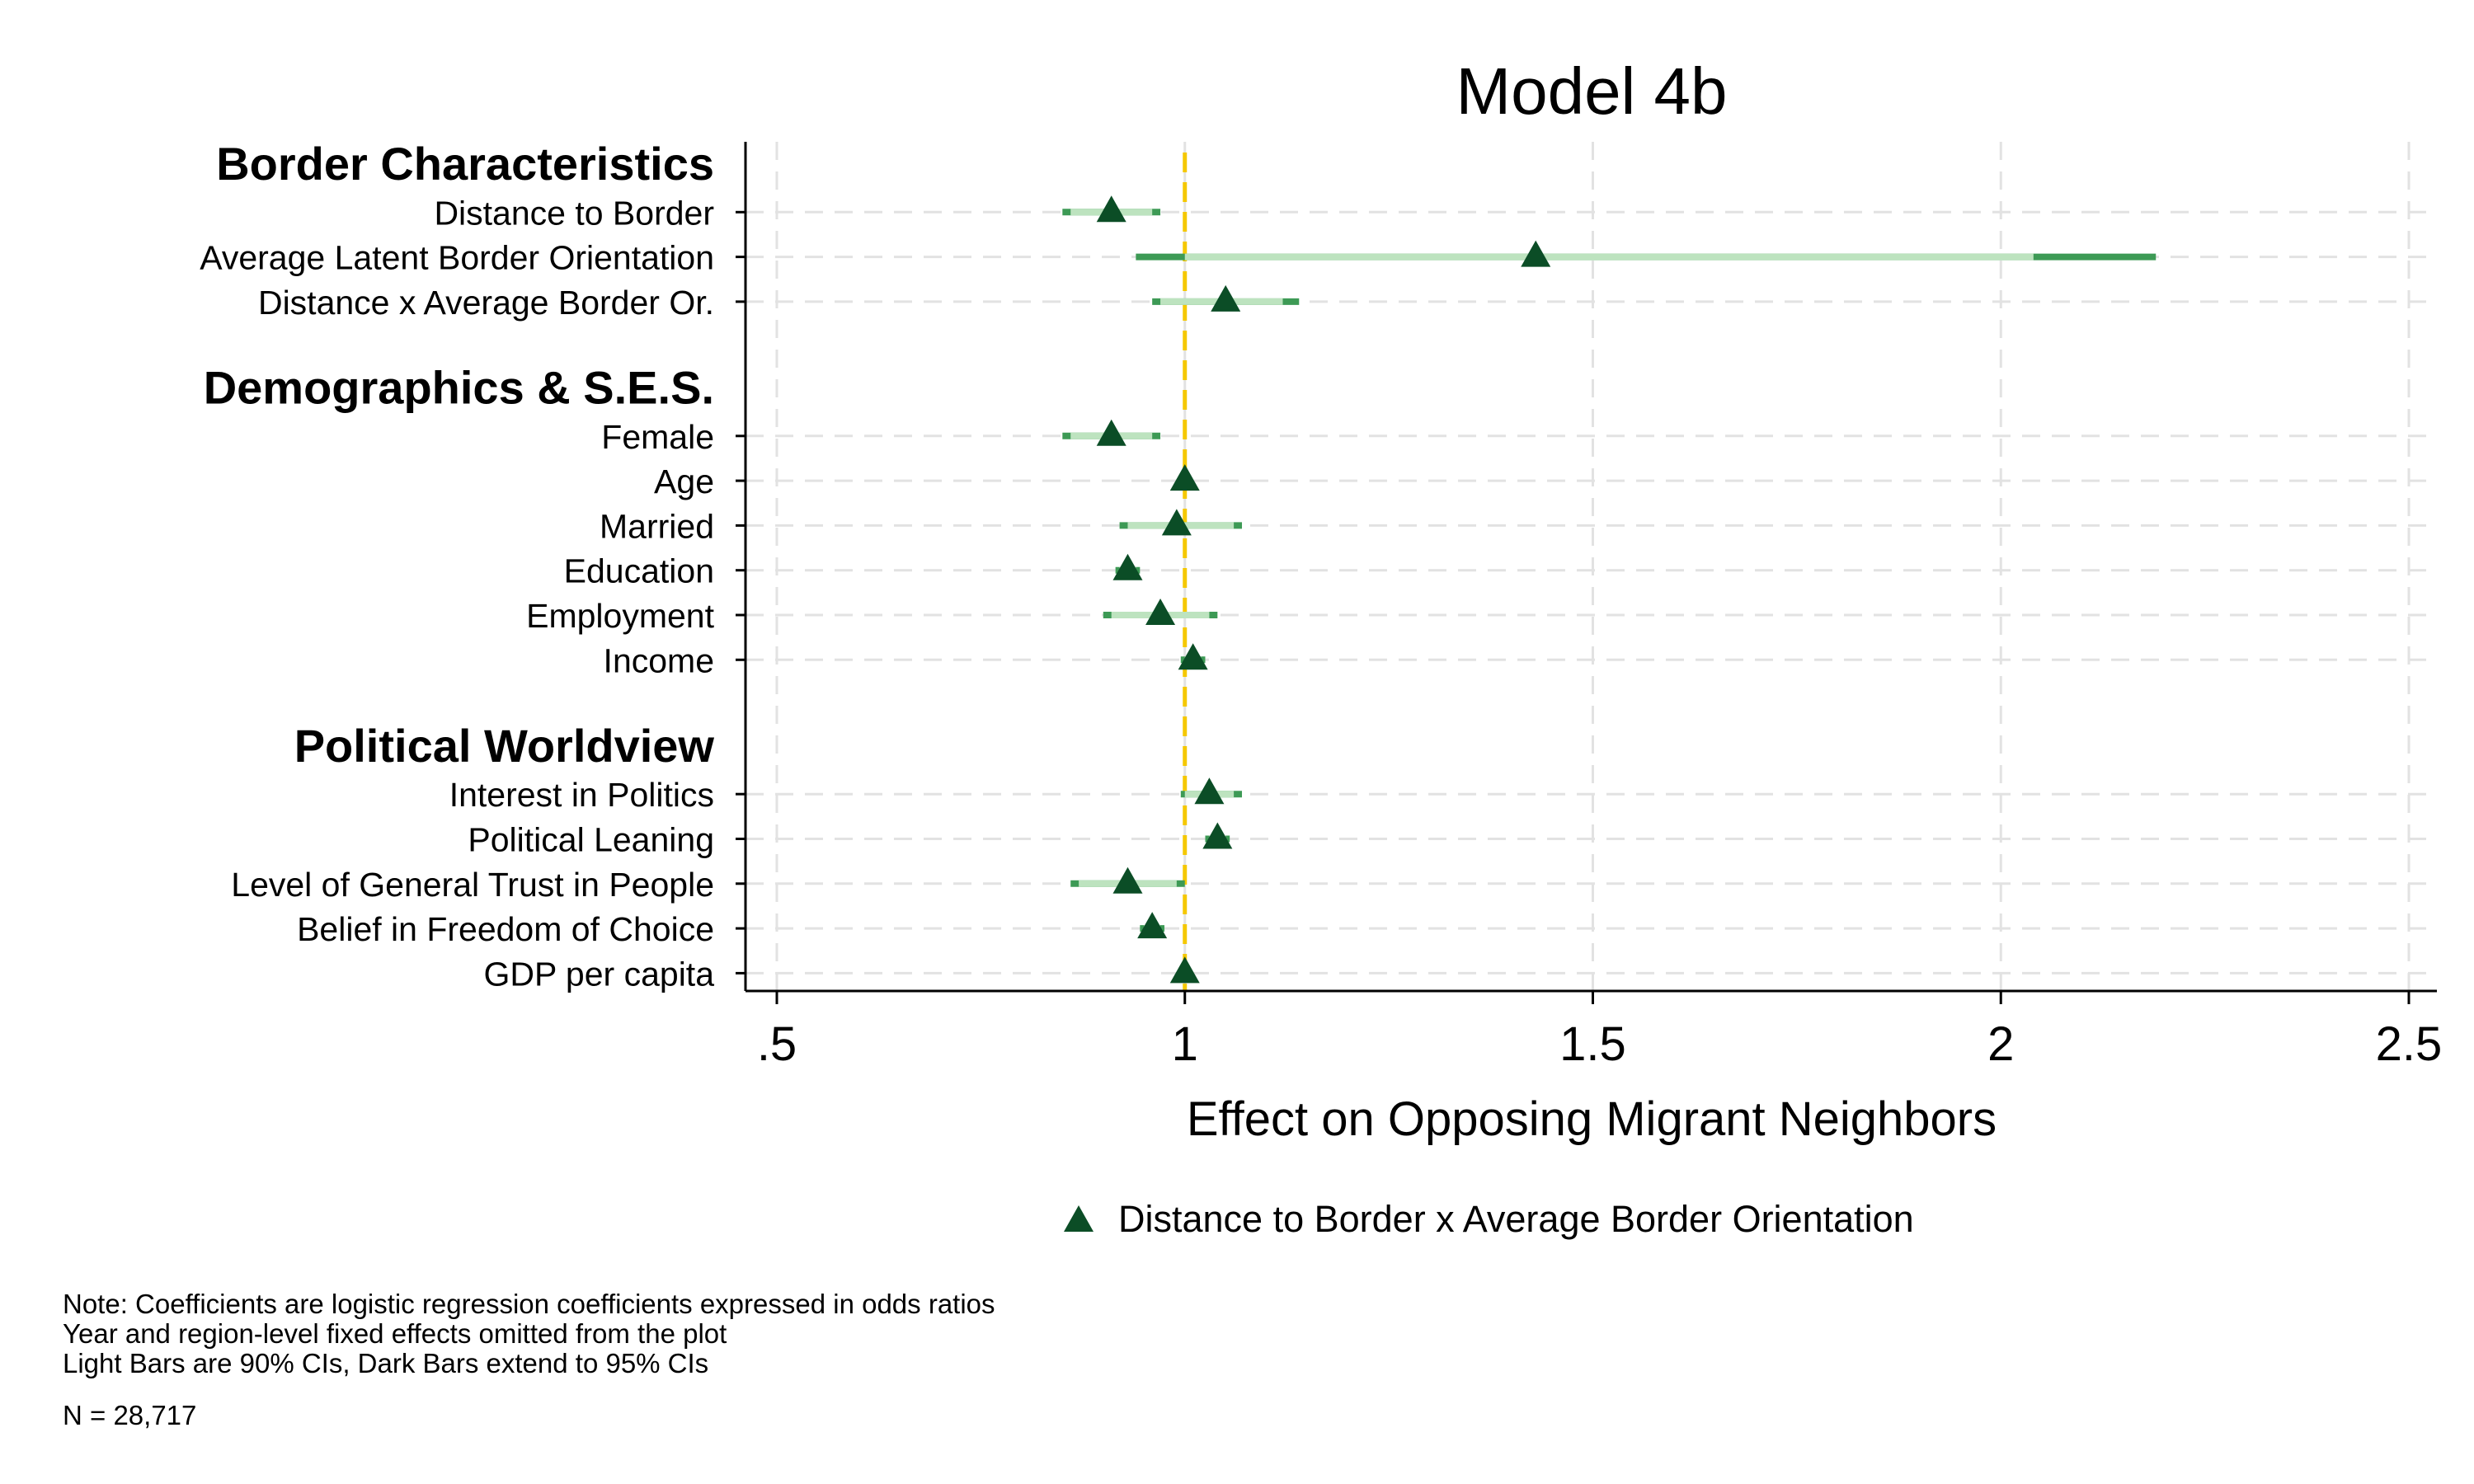  Describe the element at coordinates (684, 481) in the screenshot. I see `coefficient-label: Age` at that location.